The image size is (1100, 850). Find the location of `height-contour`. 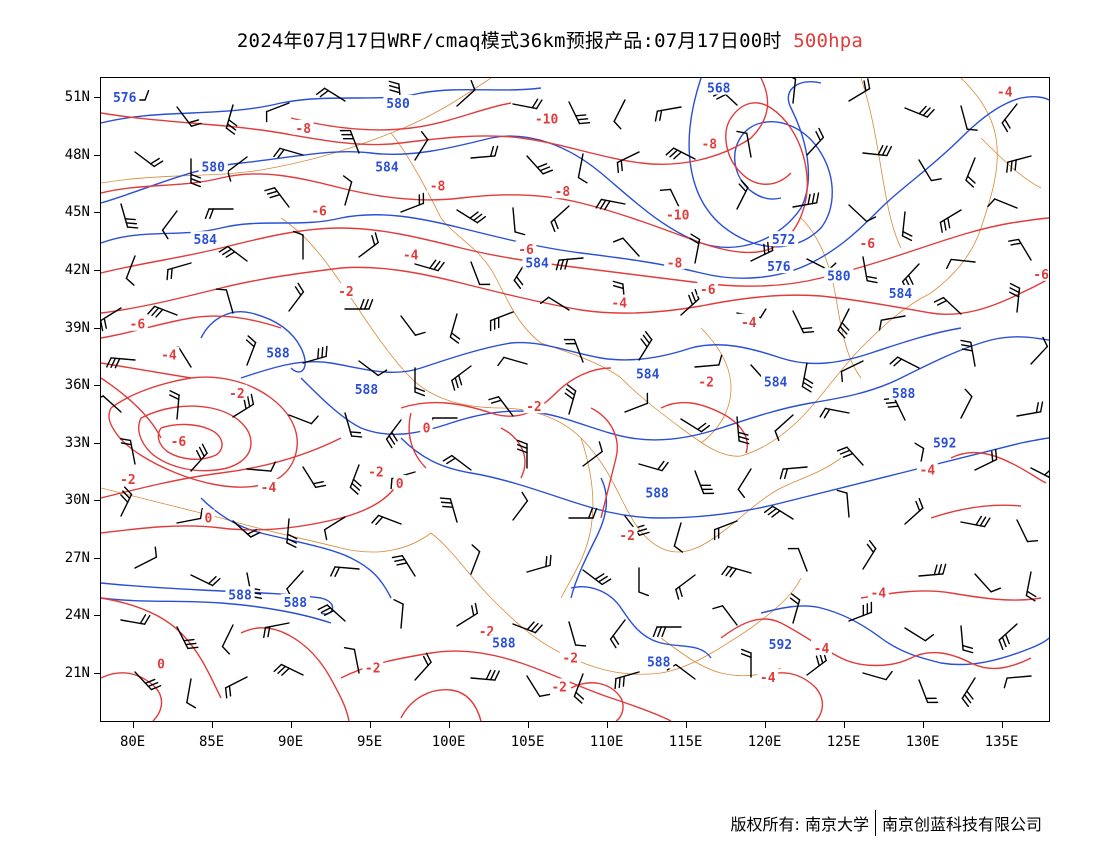

height-contour is located at coordinates (760, 163).